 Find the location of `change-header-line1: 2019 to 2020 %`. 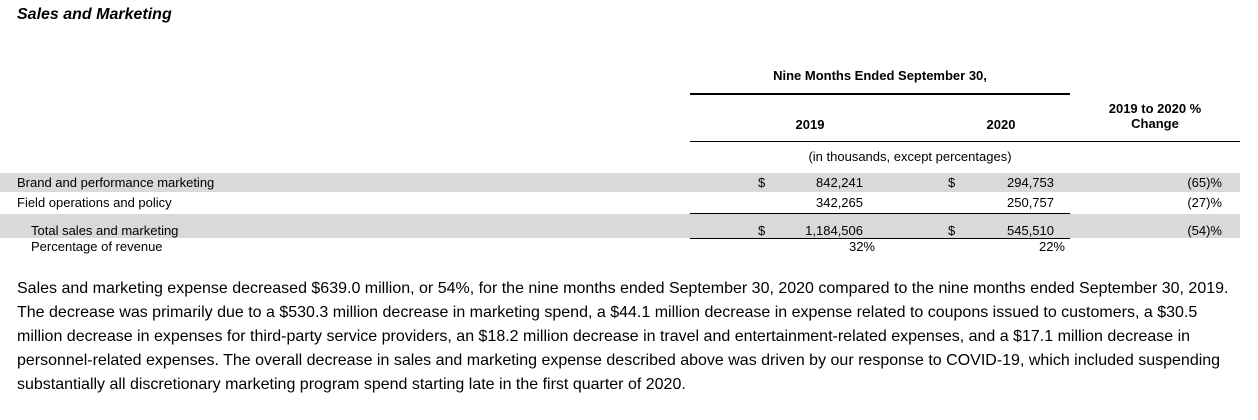

change-header-line1: 2019 to 2020 % is located at coordinates (1155, 108).